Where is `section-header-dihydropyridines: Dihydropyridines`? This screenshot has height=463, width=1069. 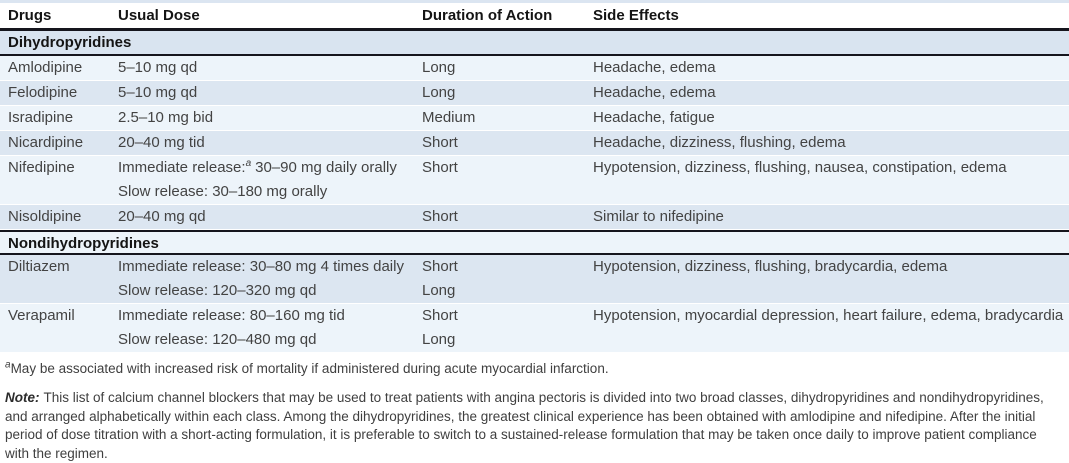
section-header-dihydropyridines: Dihydropyridines is located at coordinates (534, 43).